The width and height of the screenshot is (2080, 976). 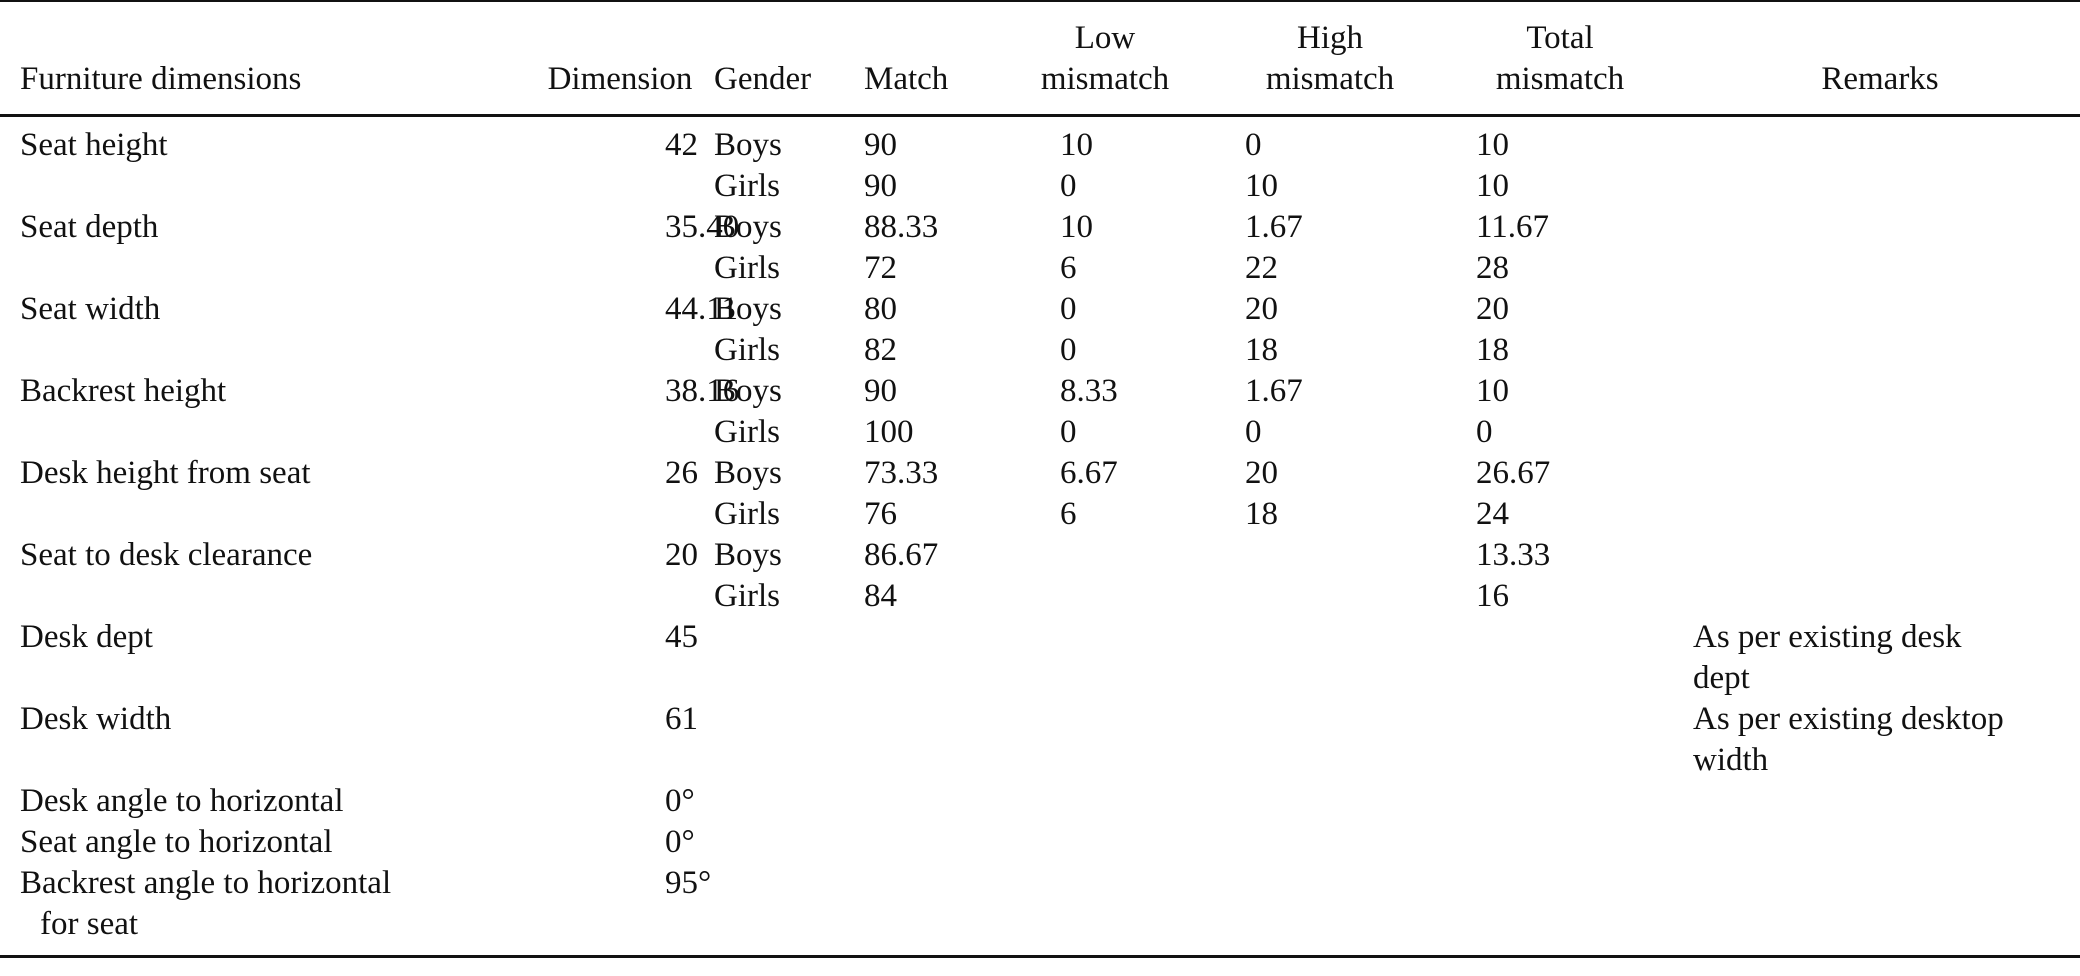 What do you see at coordinates (1105, 555) in the screenshot?
I see `low-mismatch-cell` at bounding box center [1105, 555].